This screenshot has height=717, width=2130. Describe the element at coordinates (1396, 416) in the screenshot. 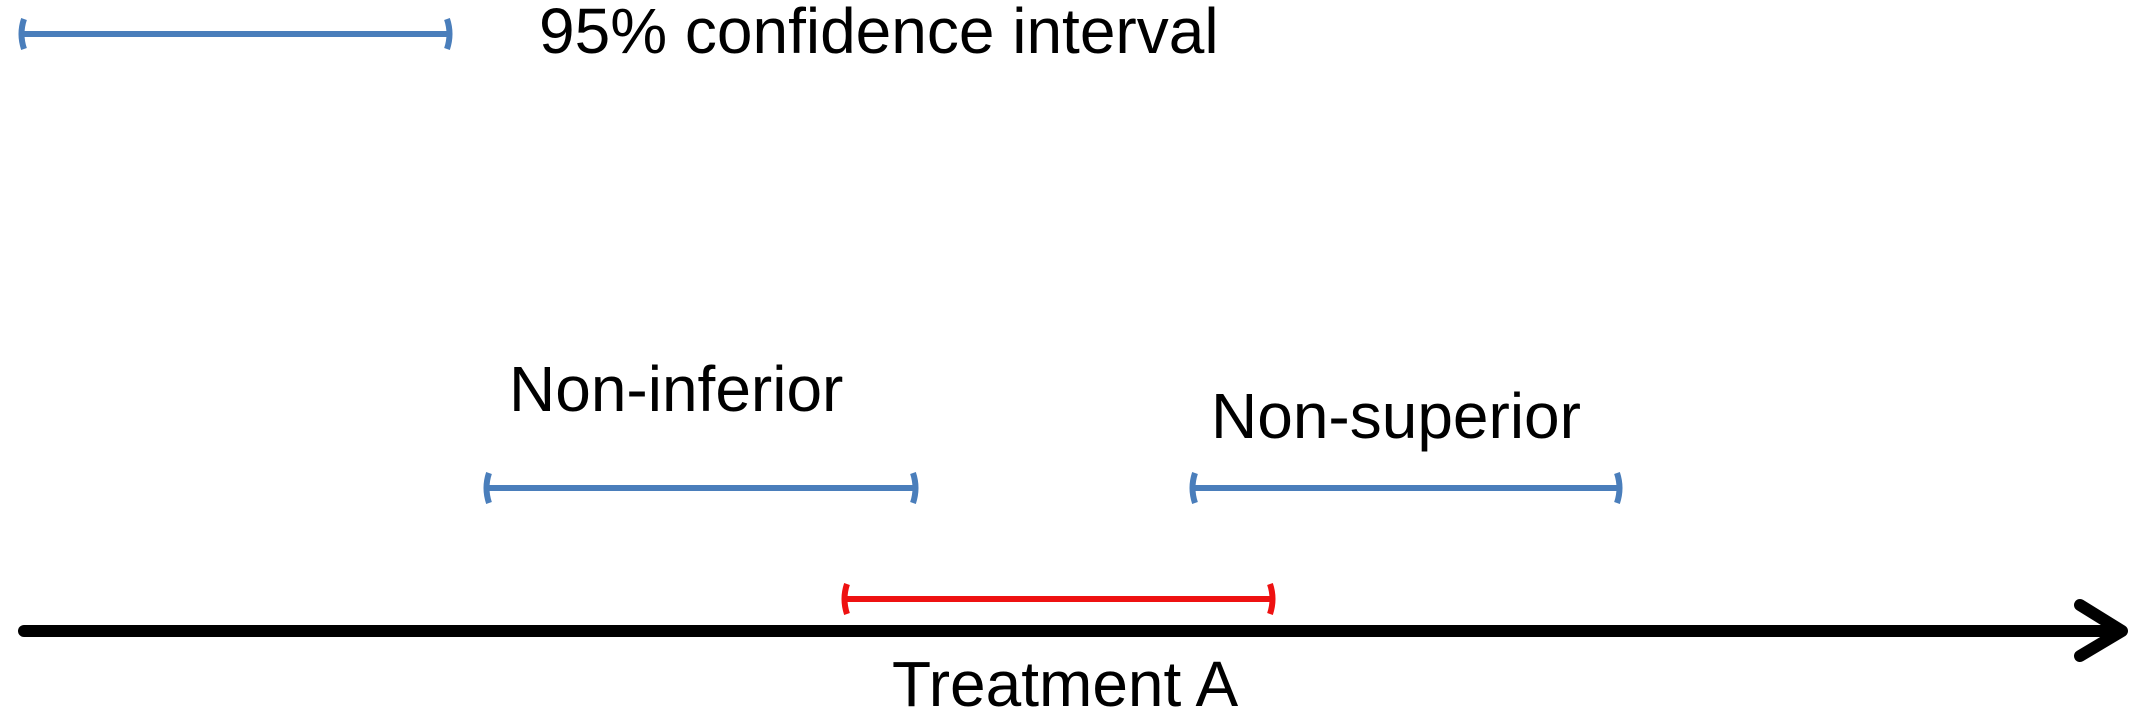

I see `non-superior-label: Non-superior` at that location.